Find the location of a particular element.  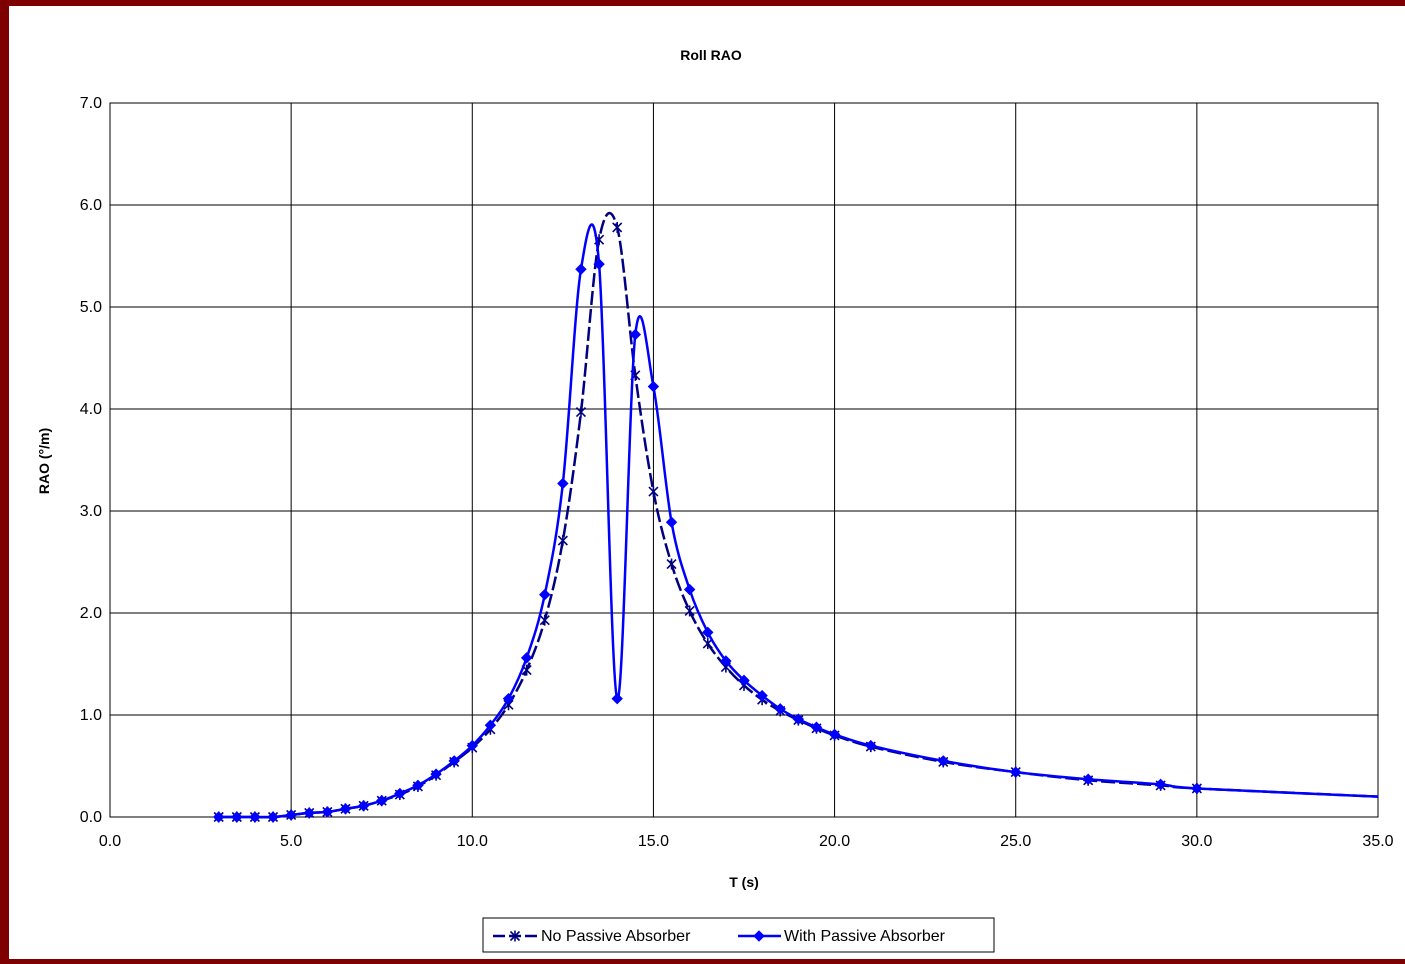

x-axis-label: T (s) is located at coordinates (744, 882).